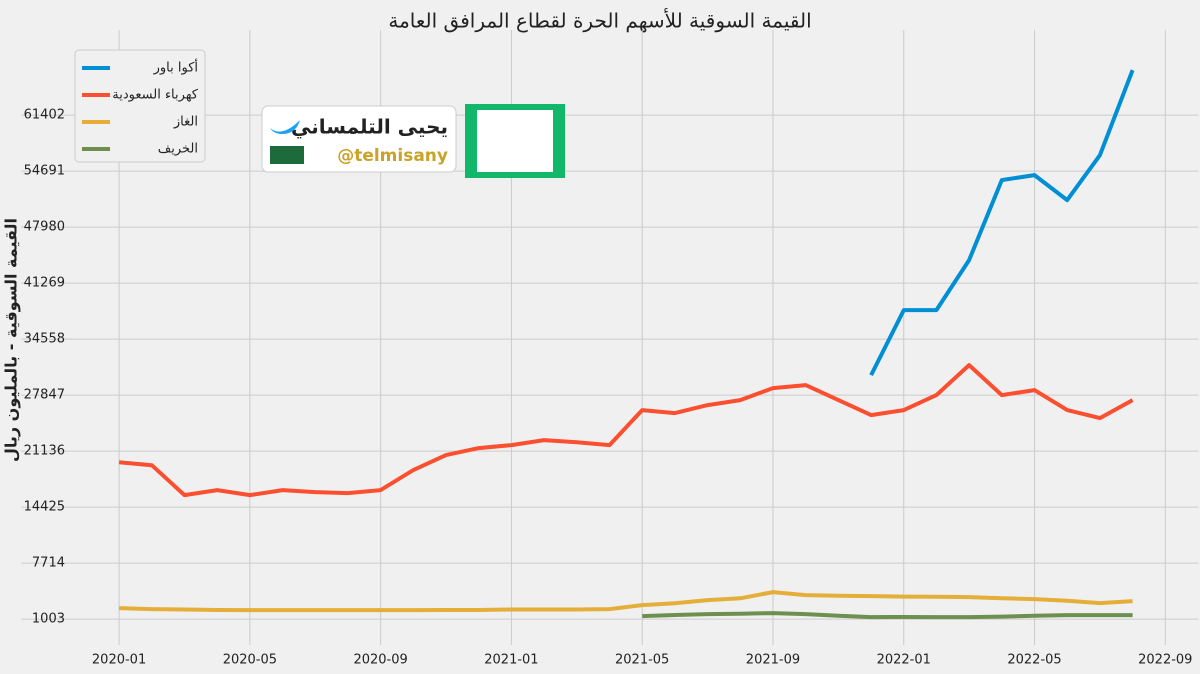  What do you see at coordinates (392, 156) in the screenshot?
I see `badge-handle: @telmisany` at bounding box center [392, 156].